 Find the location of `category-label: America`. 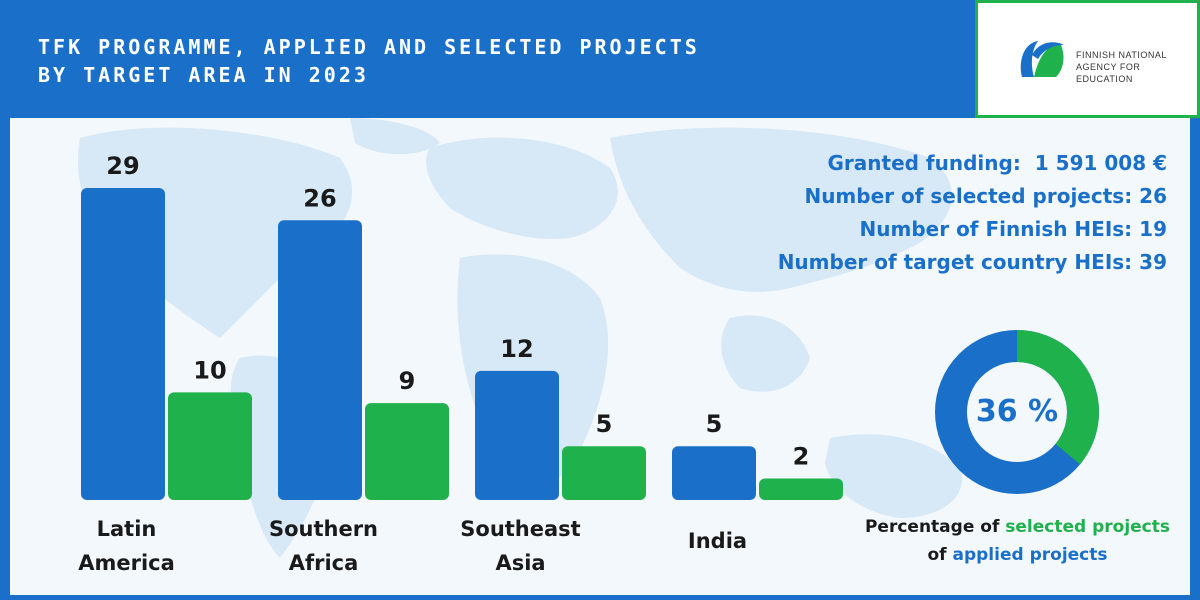

category-label: America is located at coordinates (126, 563).